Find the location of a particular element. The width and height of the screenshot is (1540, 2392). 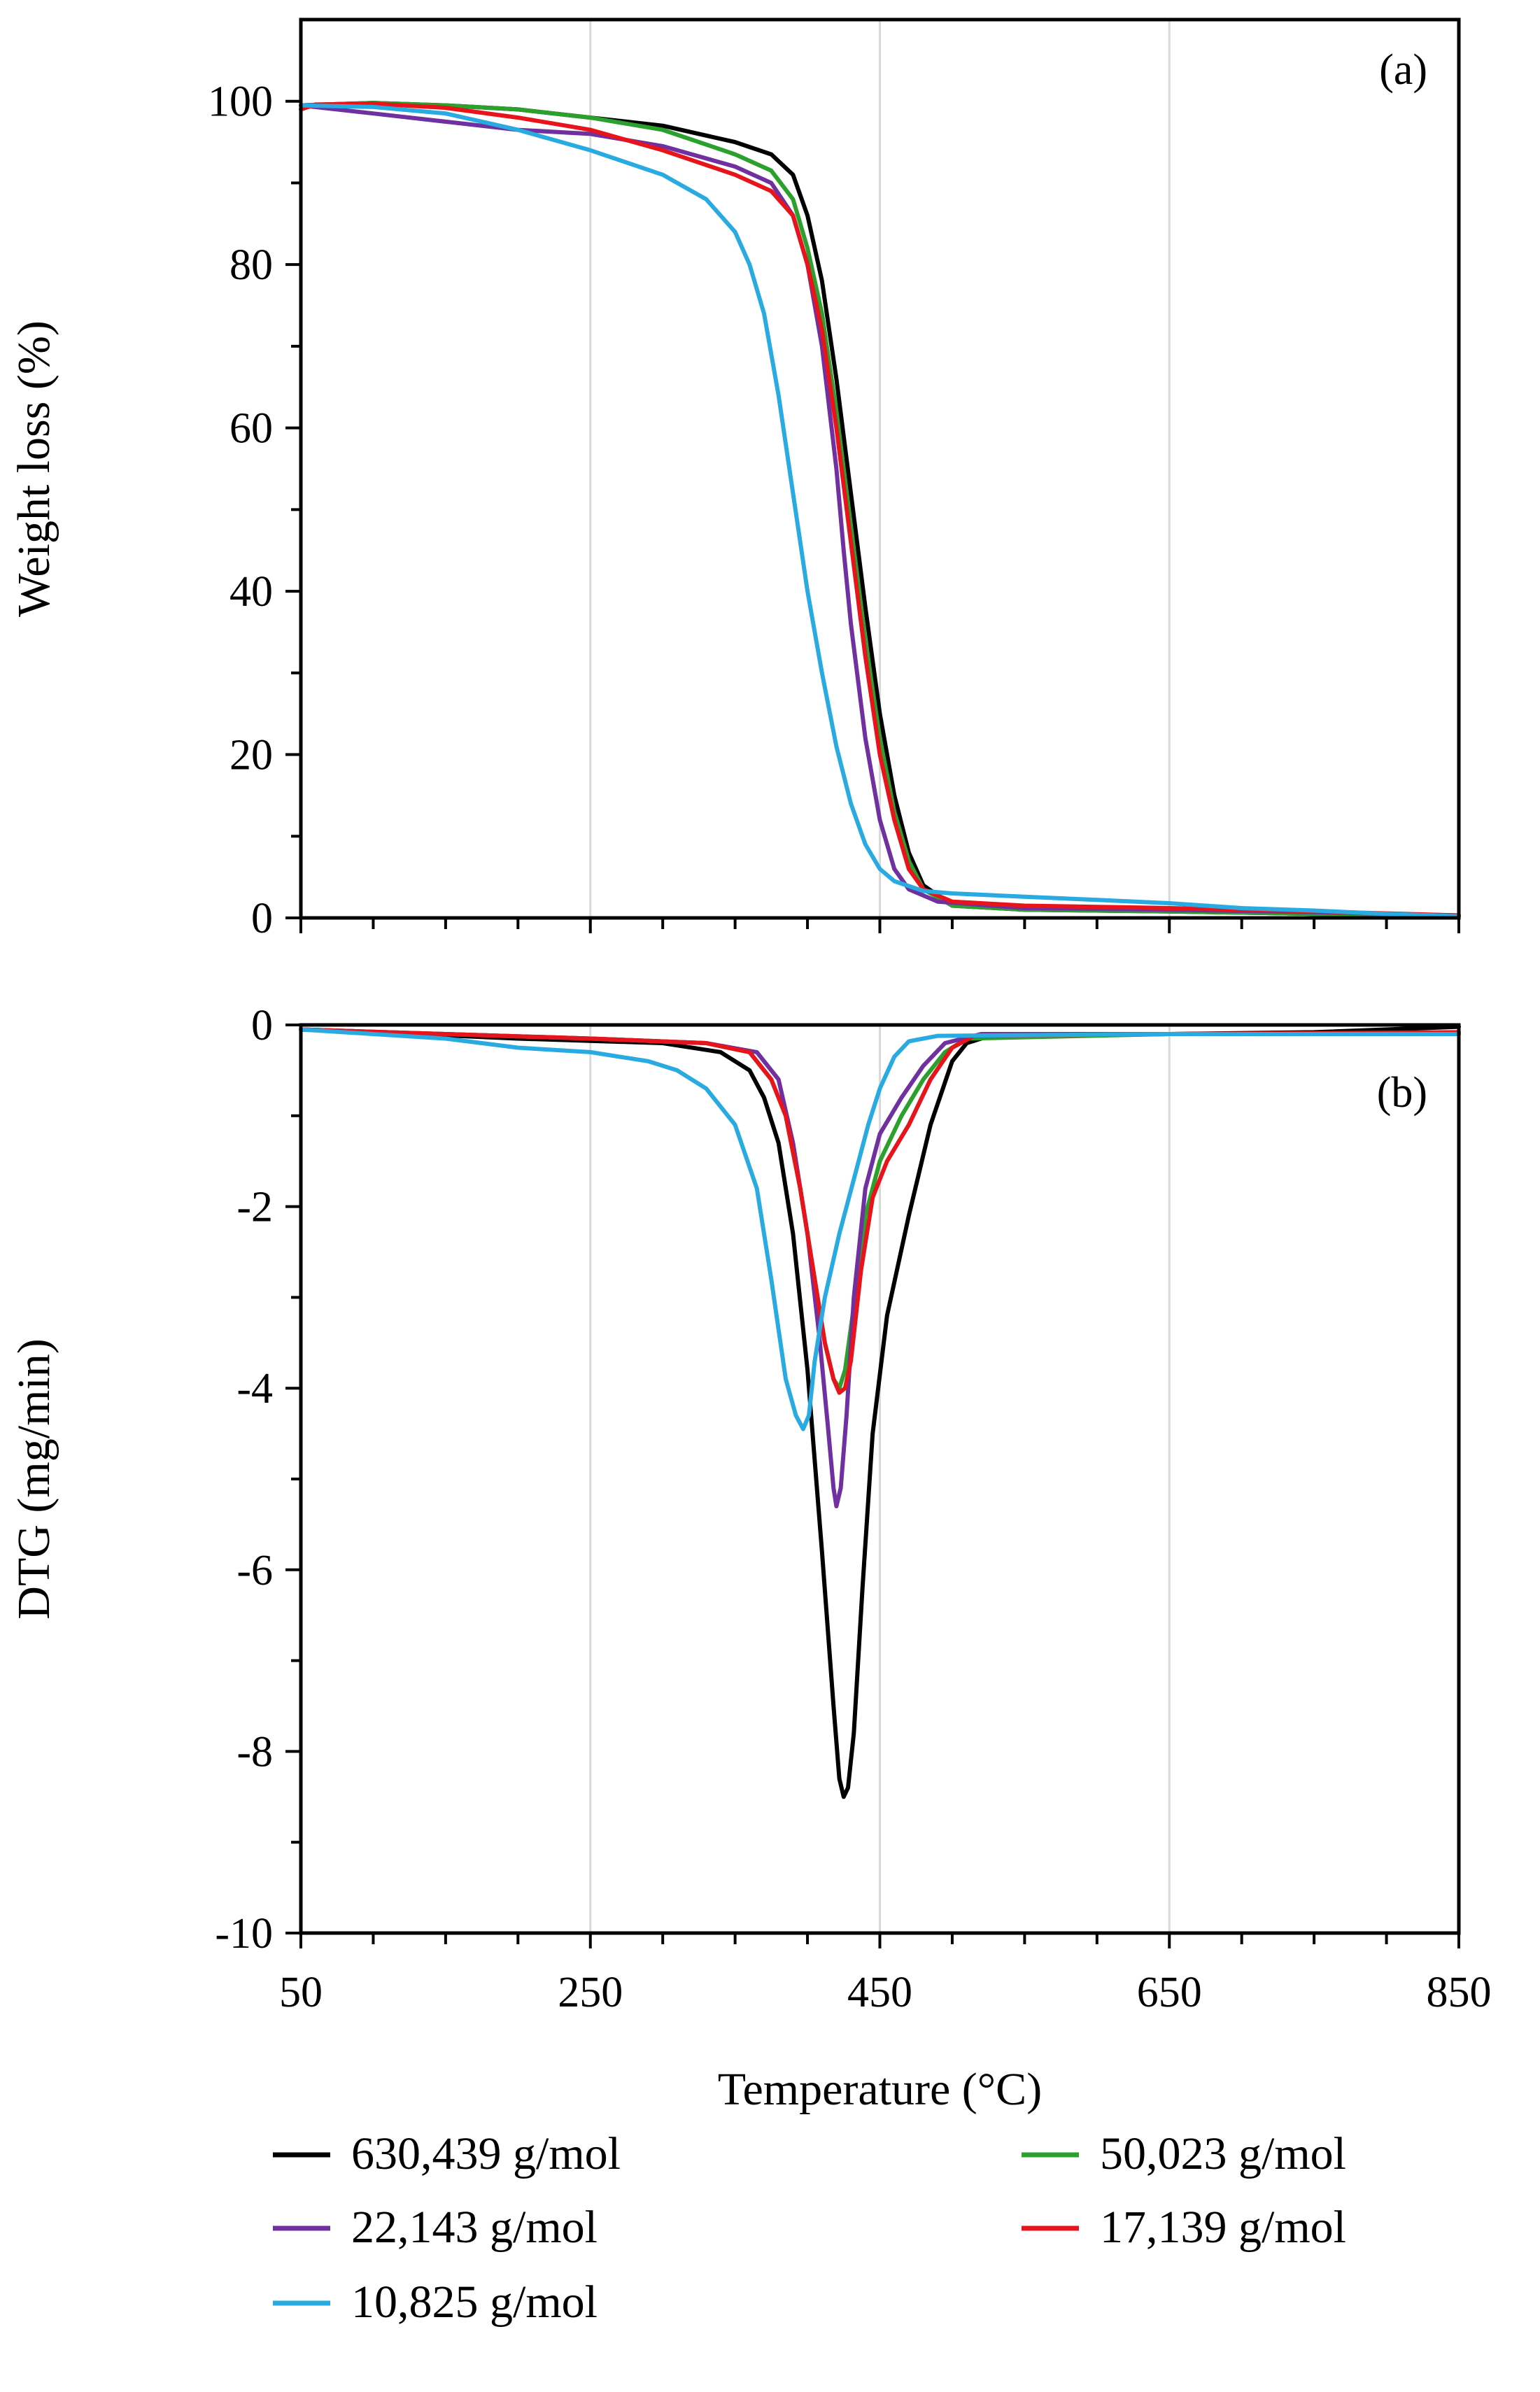

panel-b-series-10-825-g-mol is located at coordinates (880, 1229).